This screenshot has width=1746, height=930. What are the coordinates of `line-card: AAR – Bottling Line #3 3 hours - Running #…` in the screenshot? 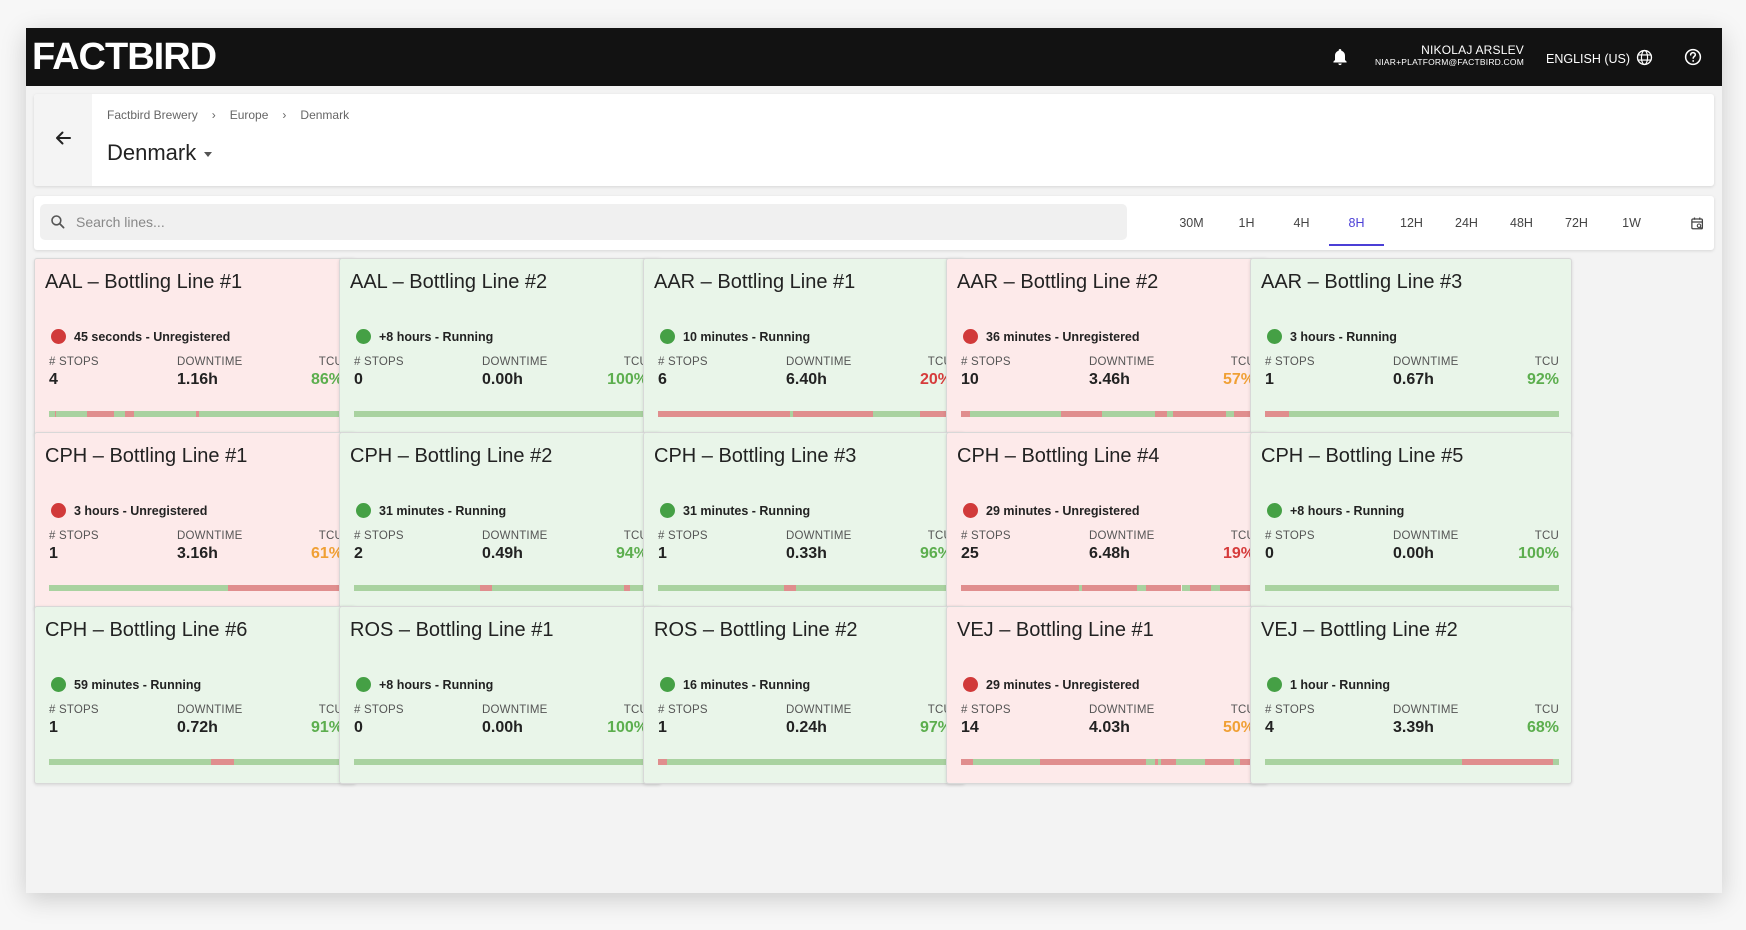 It's located at (1411, 347).